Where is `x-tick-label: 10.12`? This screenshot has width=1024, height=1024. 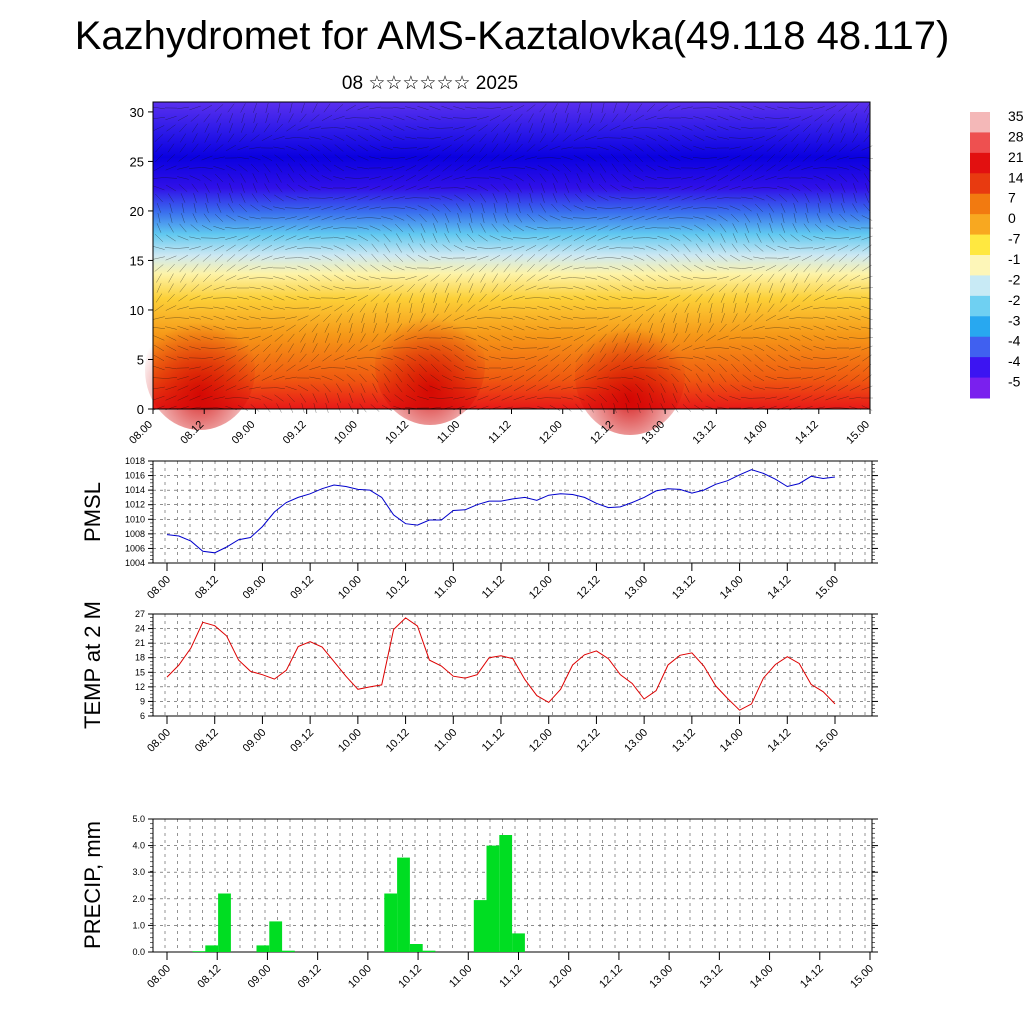
x-tick-label: 10.12 is located at coordinates (398, 588).